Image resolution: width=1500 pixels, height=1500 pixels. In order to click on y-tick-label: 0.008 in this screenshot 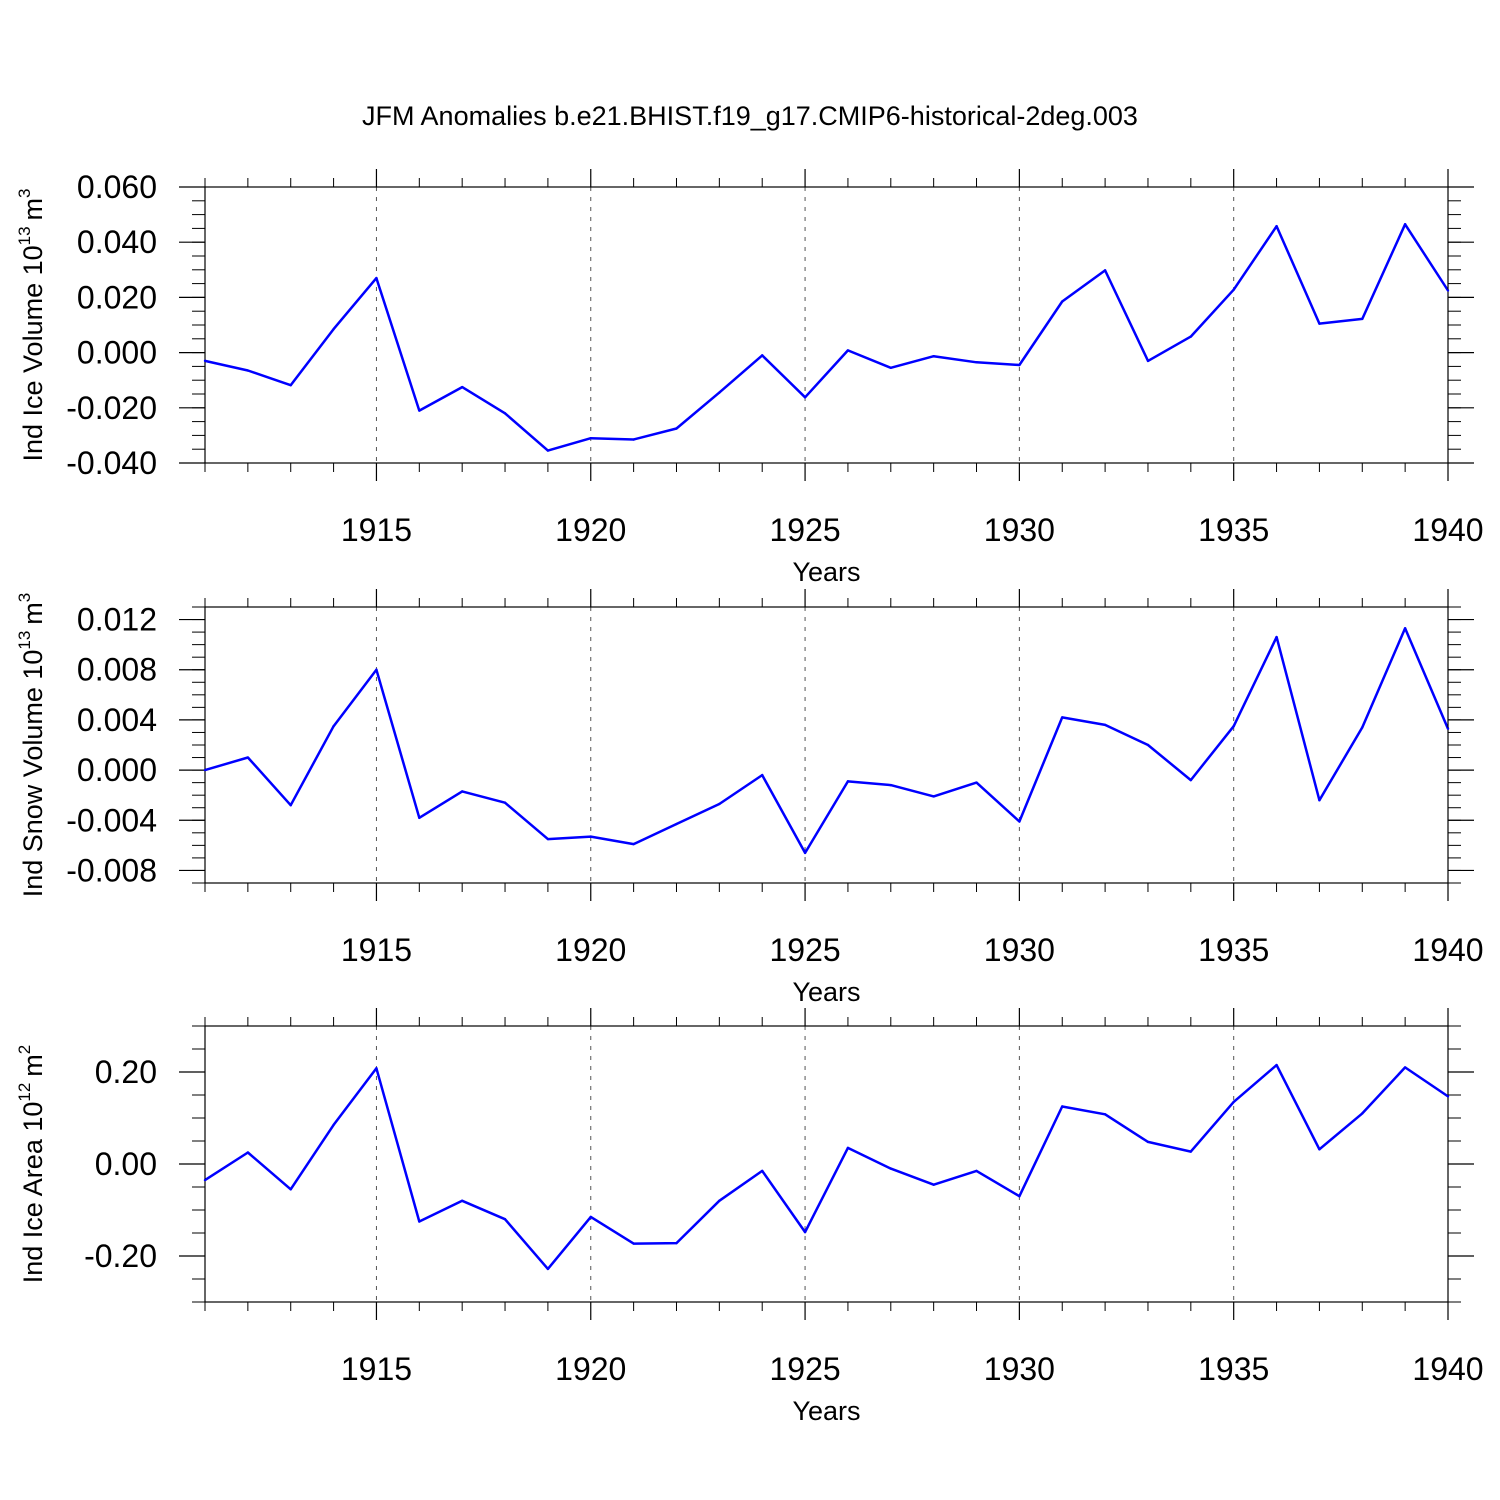, I will do `click(117, 670)`.